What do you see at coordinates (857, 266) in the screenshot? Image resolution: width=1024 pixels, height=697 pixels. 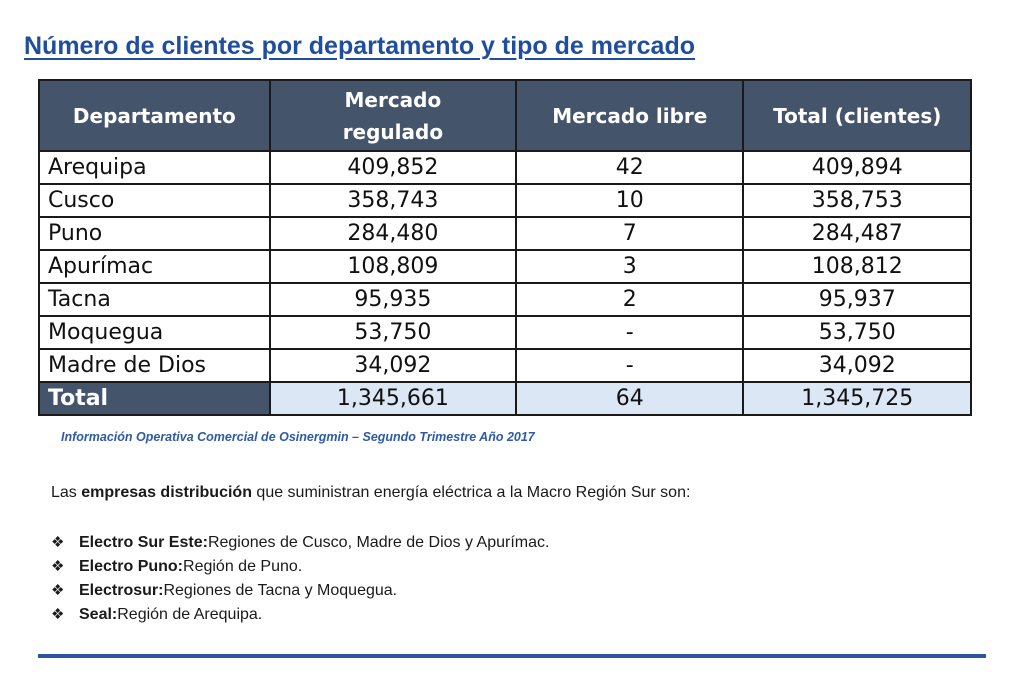 I see `cell-total: 108,812` at bounding box center [857, 266].